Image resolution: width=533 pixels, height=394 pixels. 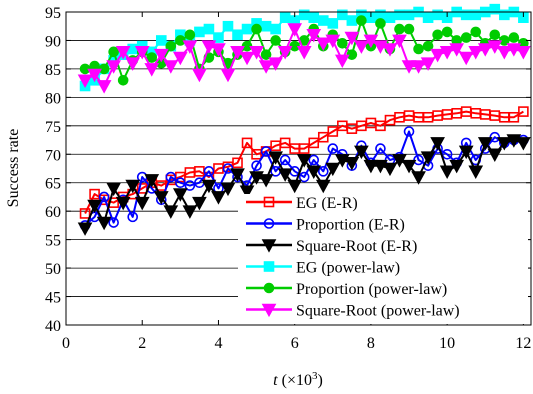 I want to click on x-tick-label: 10, so click(x=447, y=343).